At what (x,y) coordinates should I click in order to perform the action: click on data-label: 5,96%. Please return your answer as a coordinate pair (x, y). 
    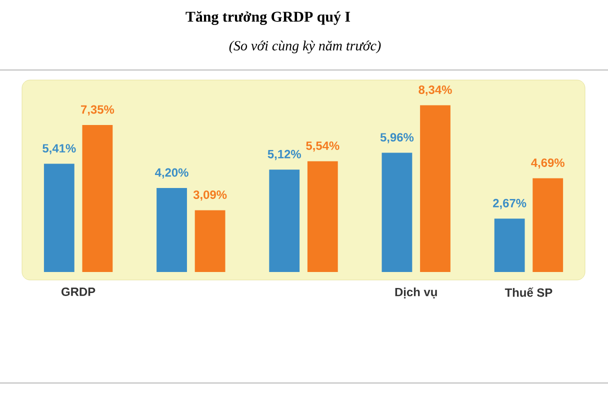
    Looking at the image, I should click on (397, 138).